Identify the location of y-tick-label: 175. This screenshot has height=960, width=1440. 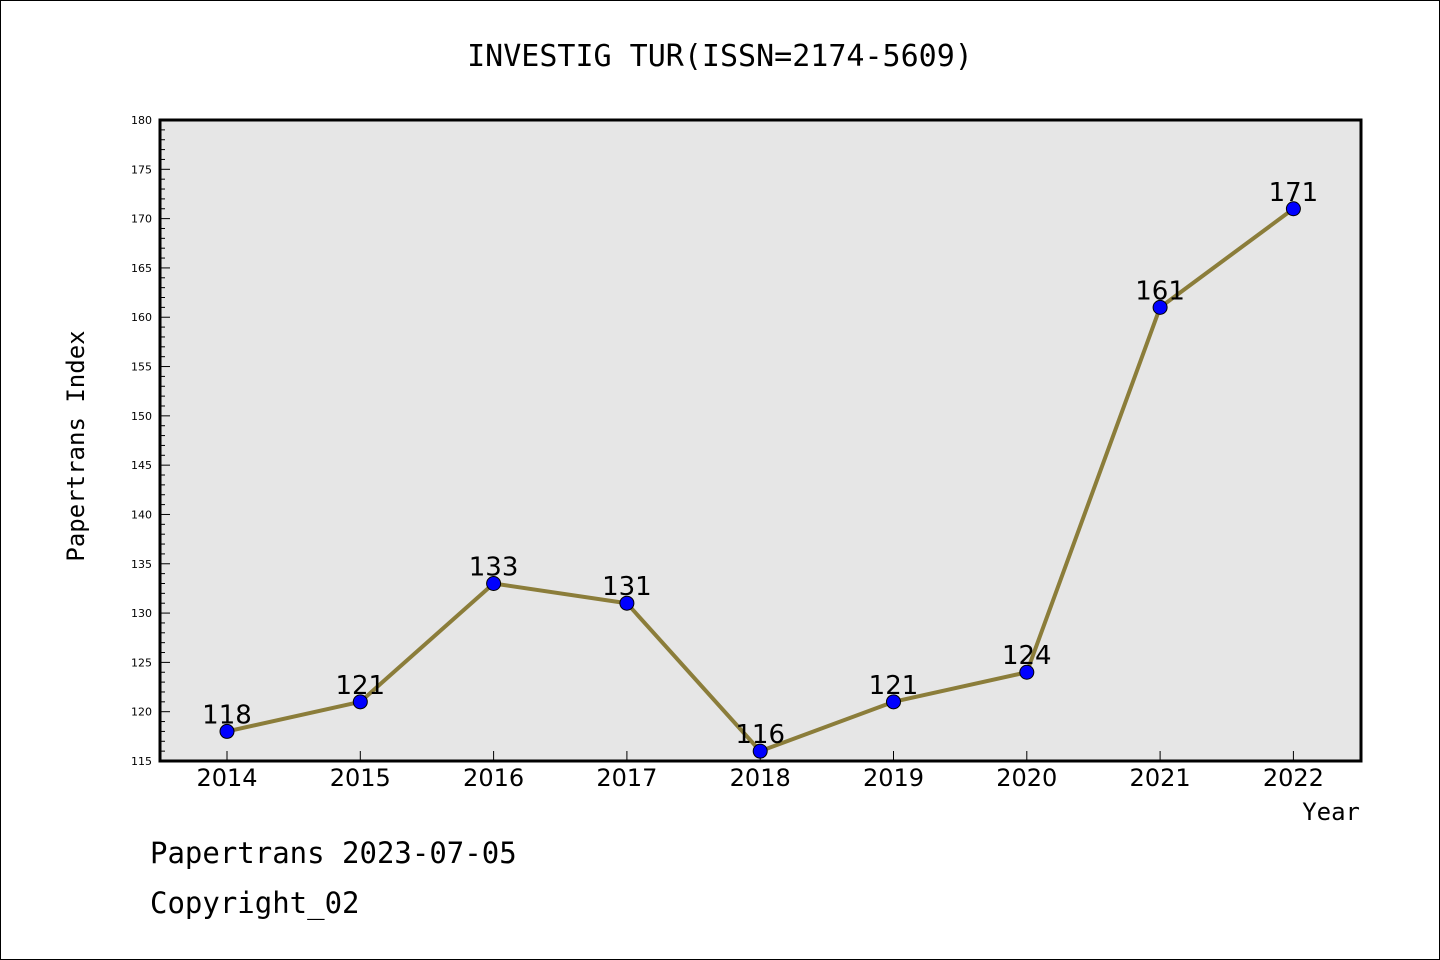
(141, 169).